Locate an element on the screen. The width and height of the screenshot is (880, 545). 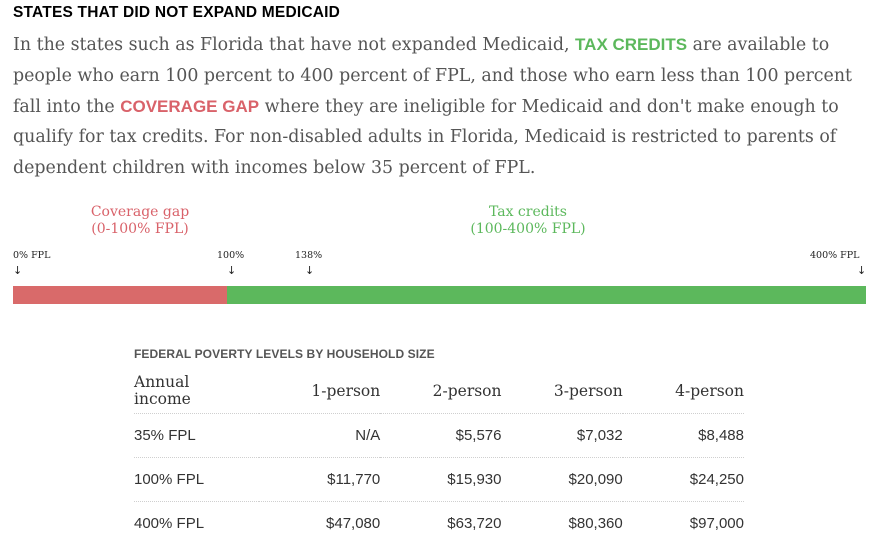
table-cell: $20,090 is located at coordinates (562, 480).